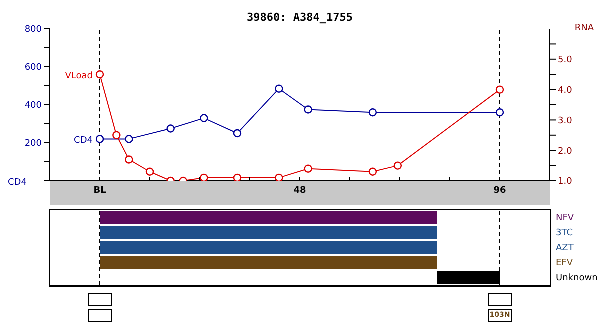 The width and height of the screenshot is (600, 334). Describe the element at coordinates (565, 219) in the screenshot. I see `y-tick-label: NFV` at that location.